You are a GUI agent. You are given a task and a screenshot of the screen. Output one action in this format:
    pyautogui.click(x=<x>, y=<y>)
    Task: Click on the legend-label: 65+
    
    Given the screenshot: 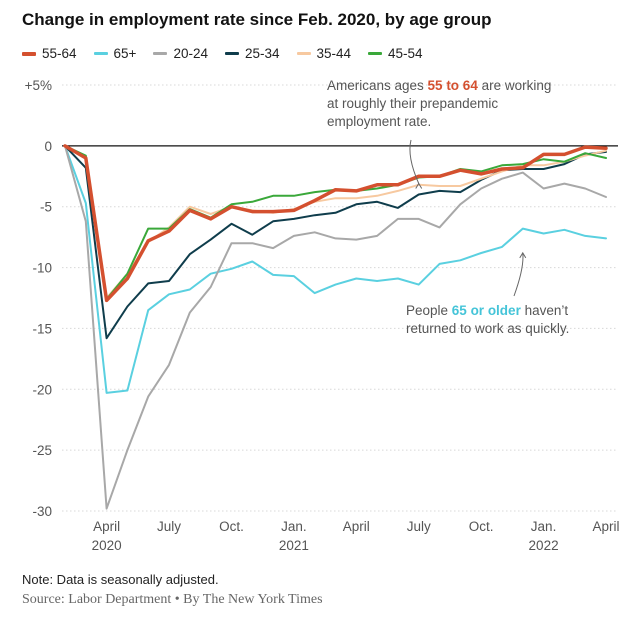 What is the action you would take?
    pyautogui.click(x=125, y=53)
    